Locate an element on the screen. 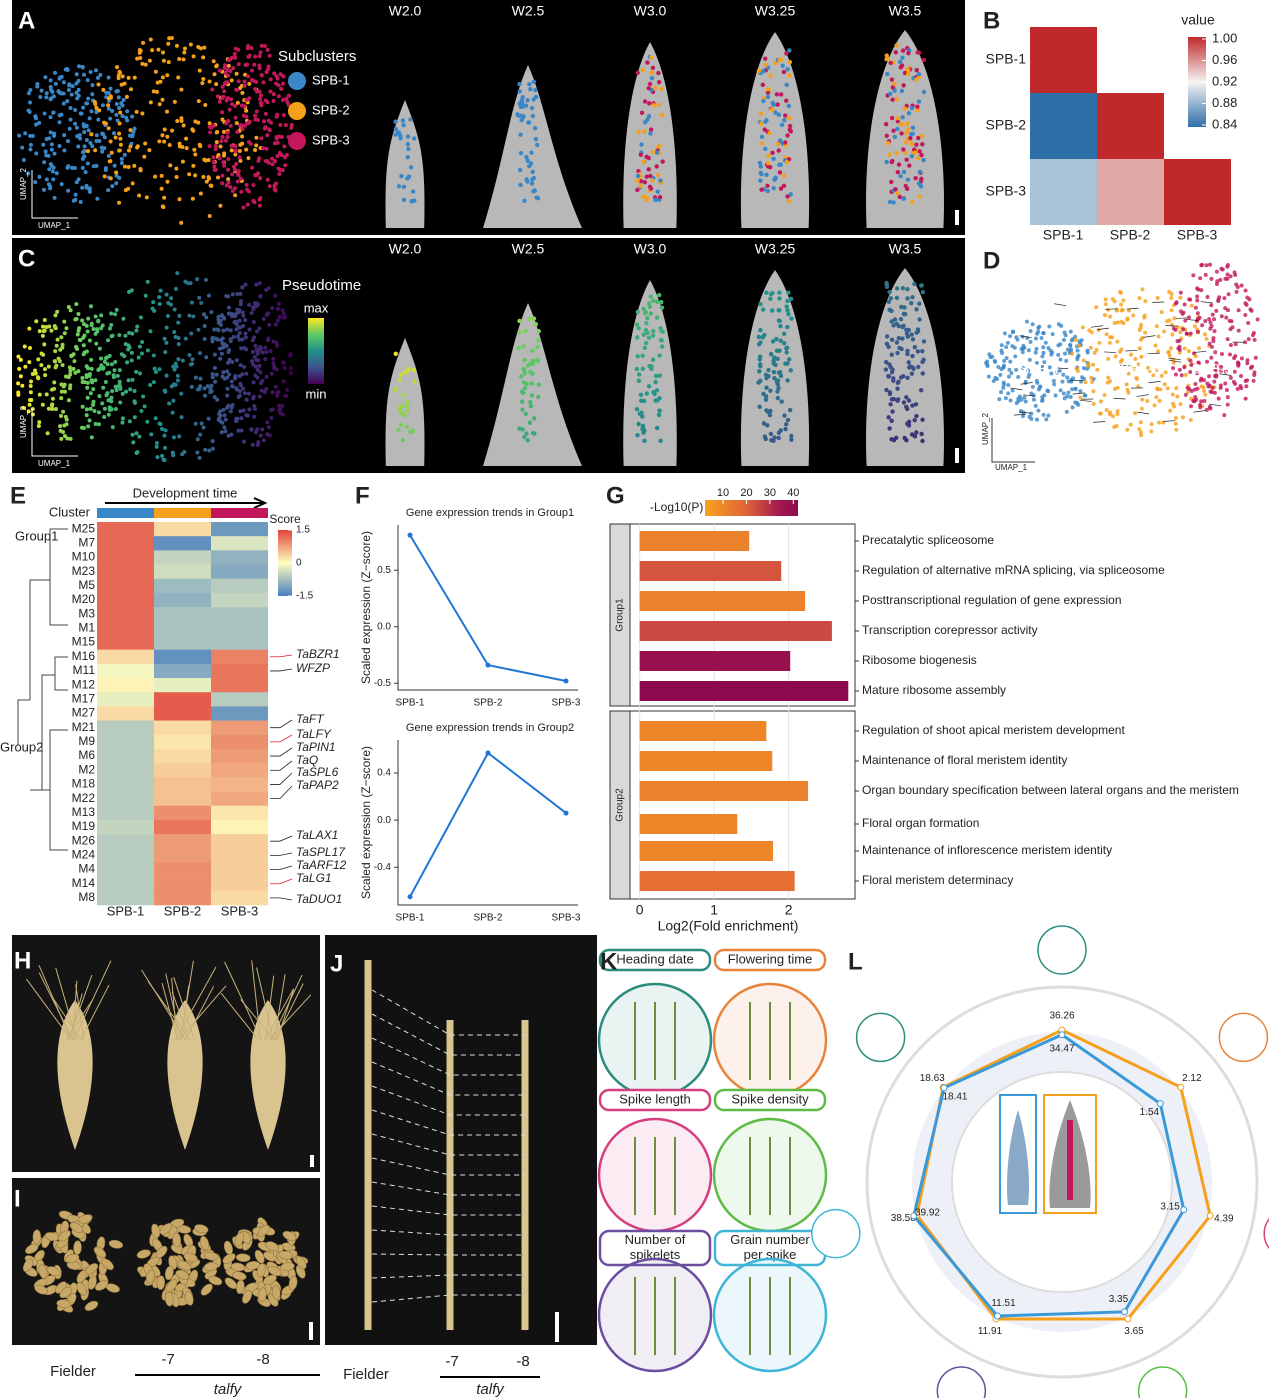  value-label: 11.51 is located at coordinates (1003, 1303).